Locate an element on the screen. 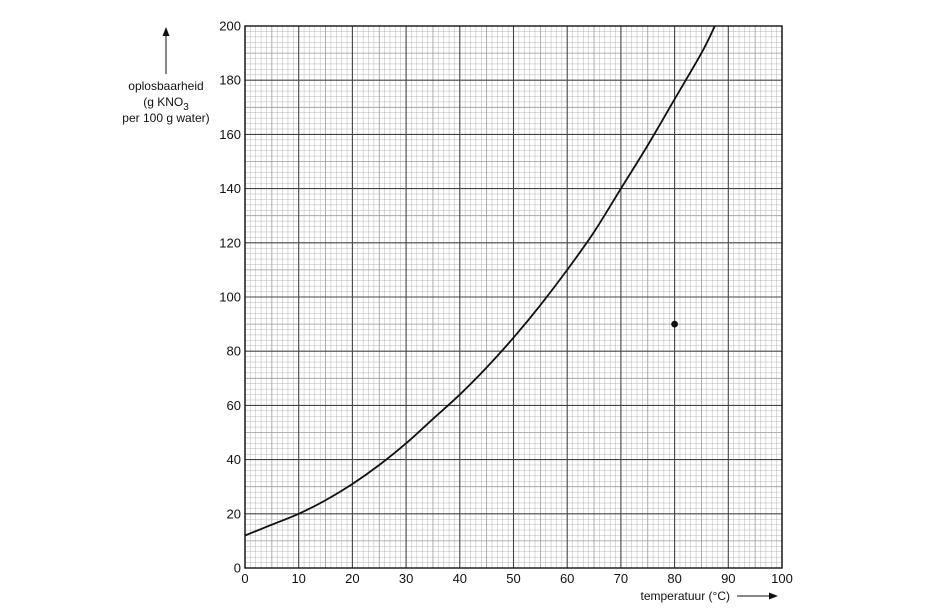 The image size is (947, 611). y-axis-arrow-head is located at coordinates (166, 31).